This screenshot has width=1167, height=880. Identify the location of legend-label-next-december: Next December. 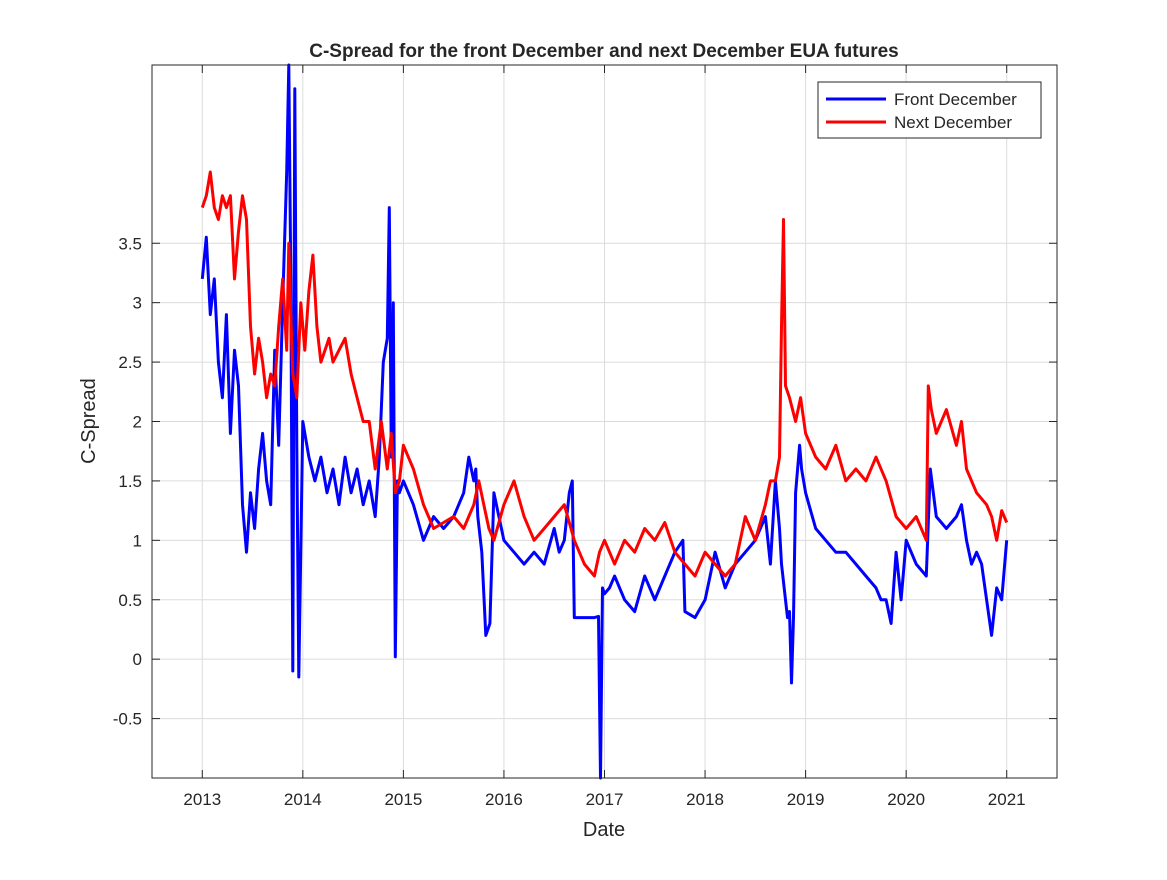
(953, 122).